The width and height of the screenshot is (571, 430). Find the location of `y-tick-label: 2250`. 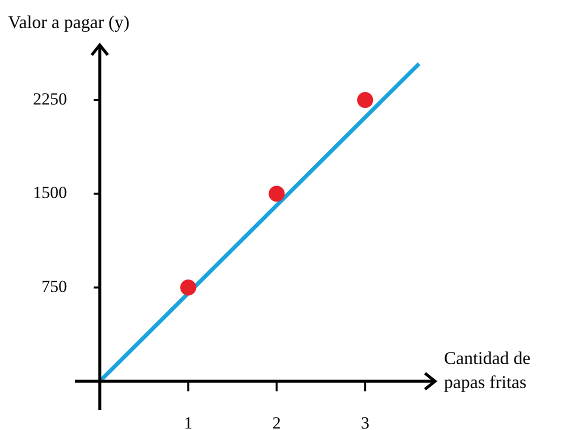

y-tick-label: 2250 is located at coordinates (50, 98).